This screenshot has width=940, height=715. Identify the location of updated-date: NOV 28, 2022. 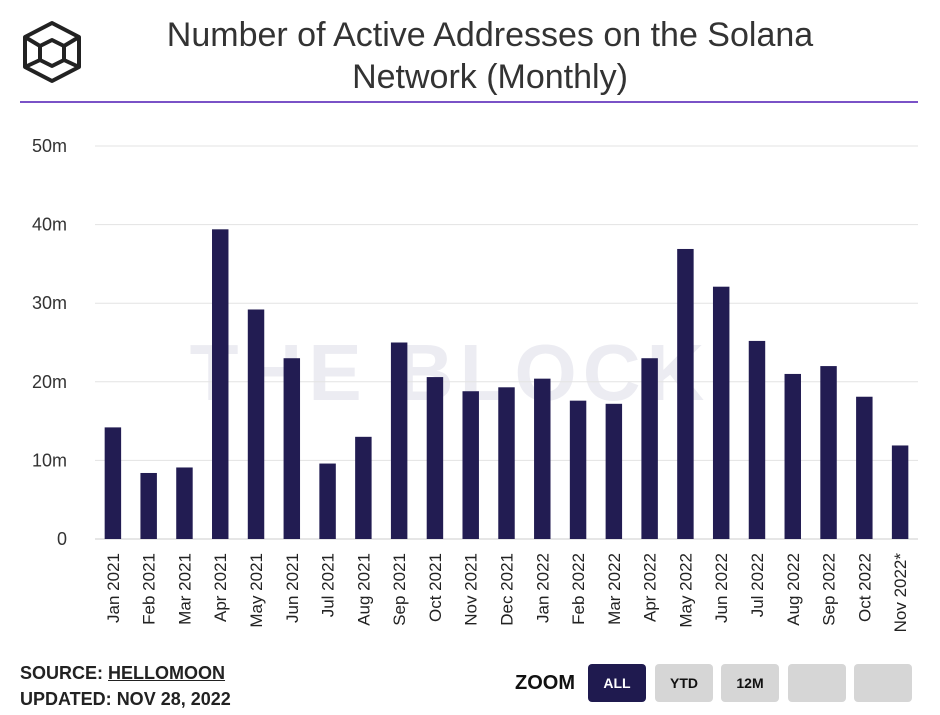
(173, 699).